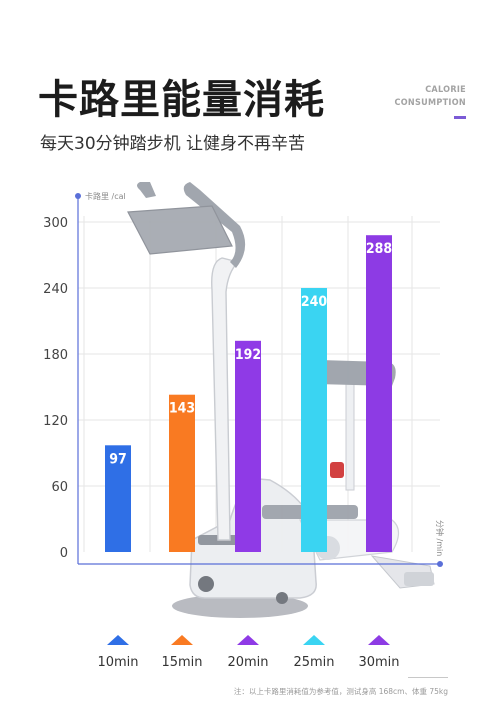  Describe the element at coordinates (247, 662) in the screenshot. I see `x-category-label: 20min` at that location.